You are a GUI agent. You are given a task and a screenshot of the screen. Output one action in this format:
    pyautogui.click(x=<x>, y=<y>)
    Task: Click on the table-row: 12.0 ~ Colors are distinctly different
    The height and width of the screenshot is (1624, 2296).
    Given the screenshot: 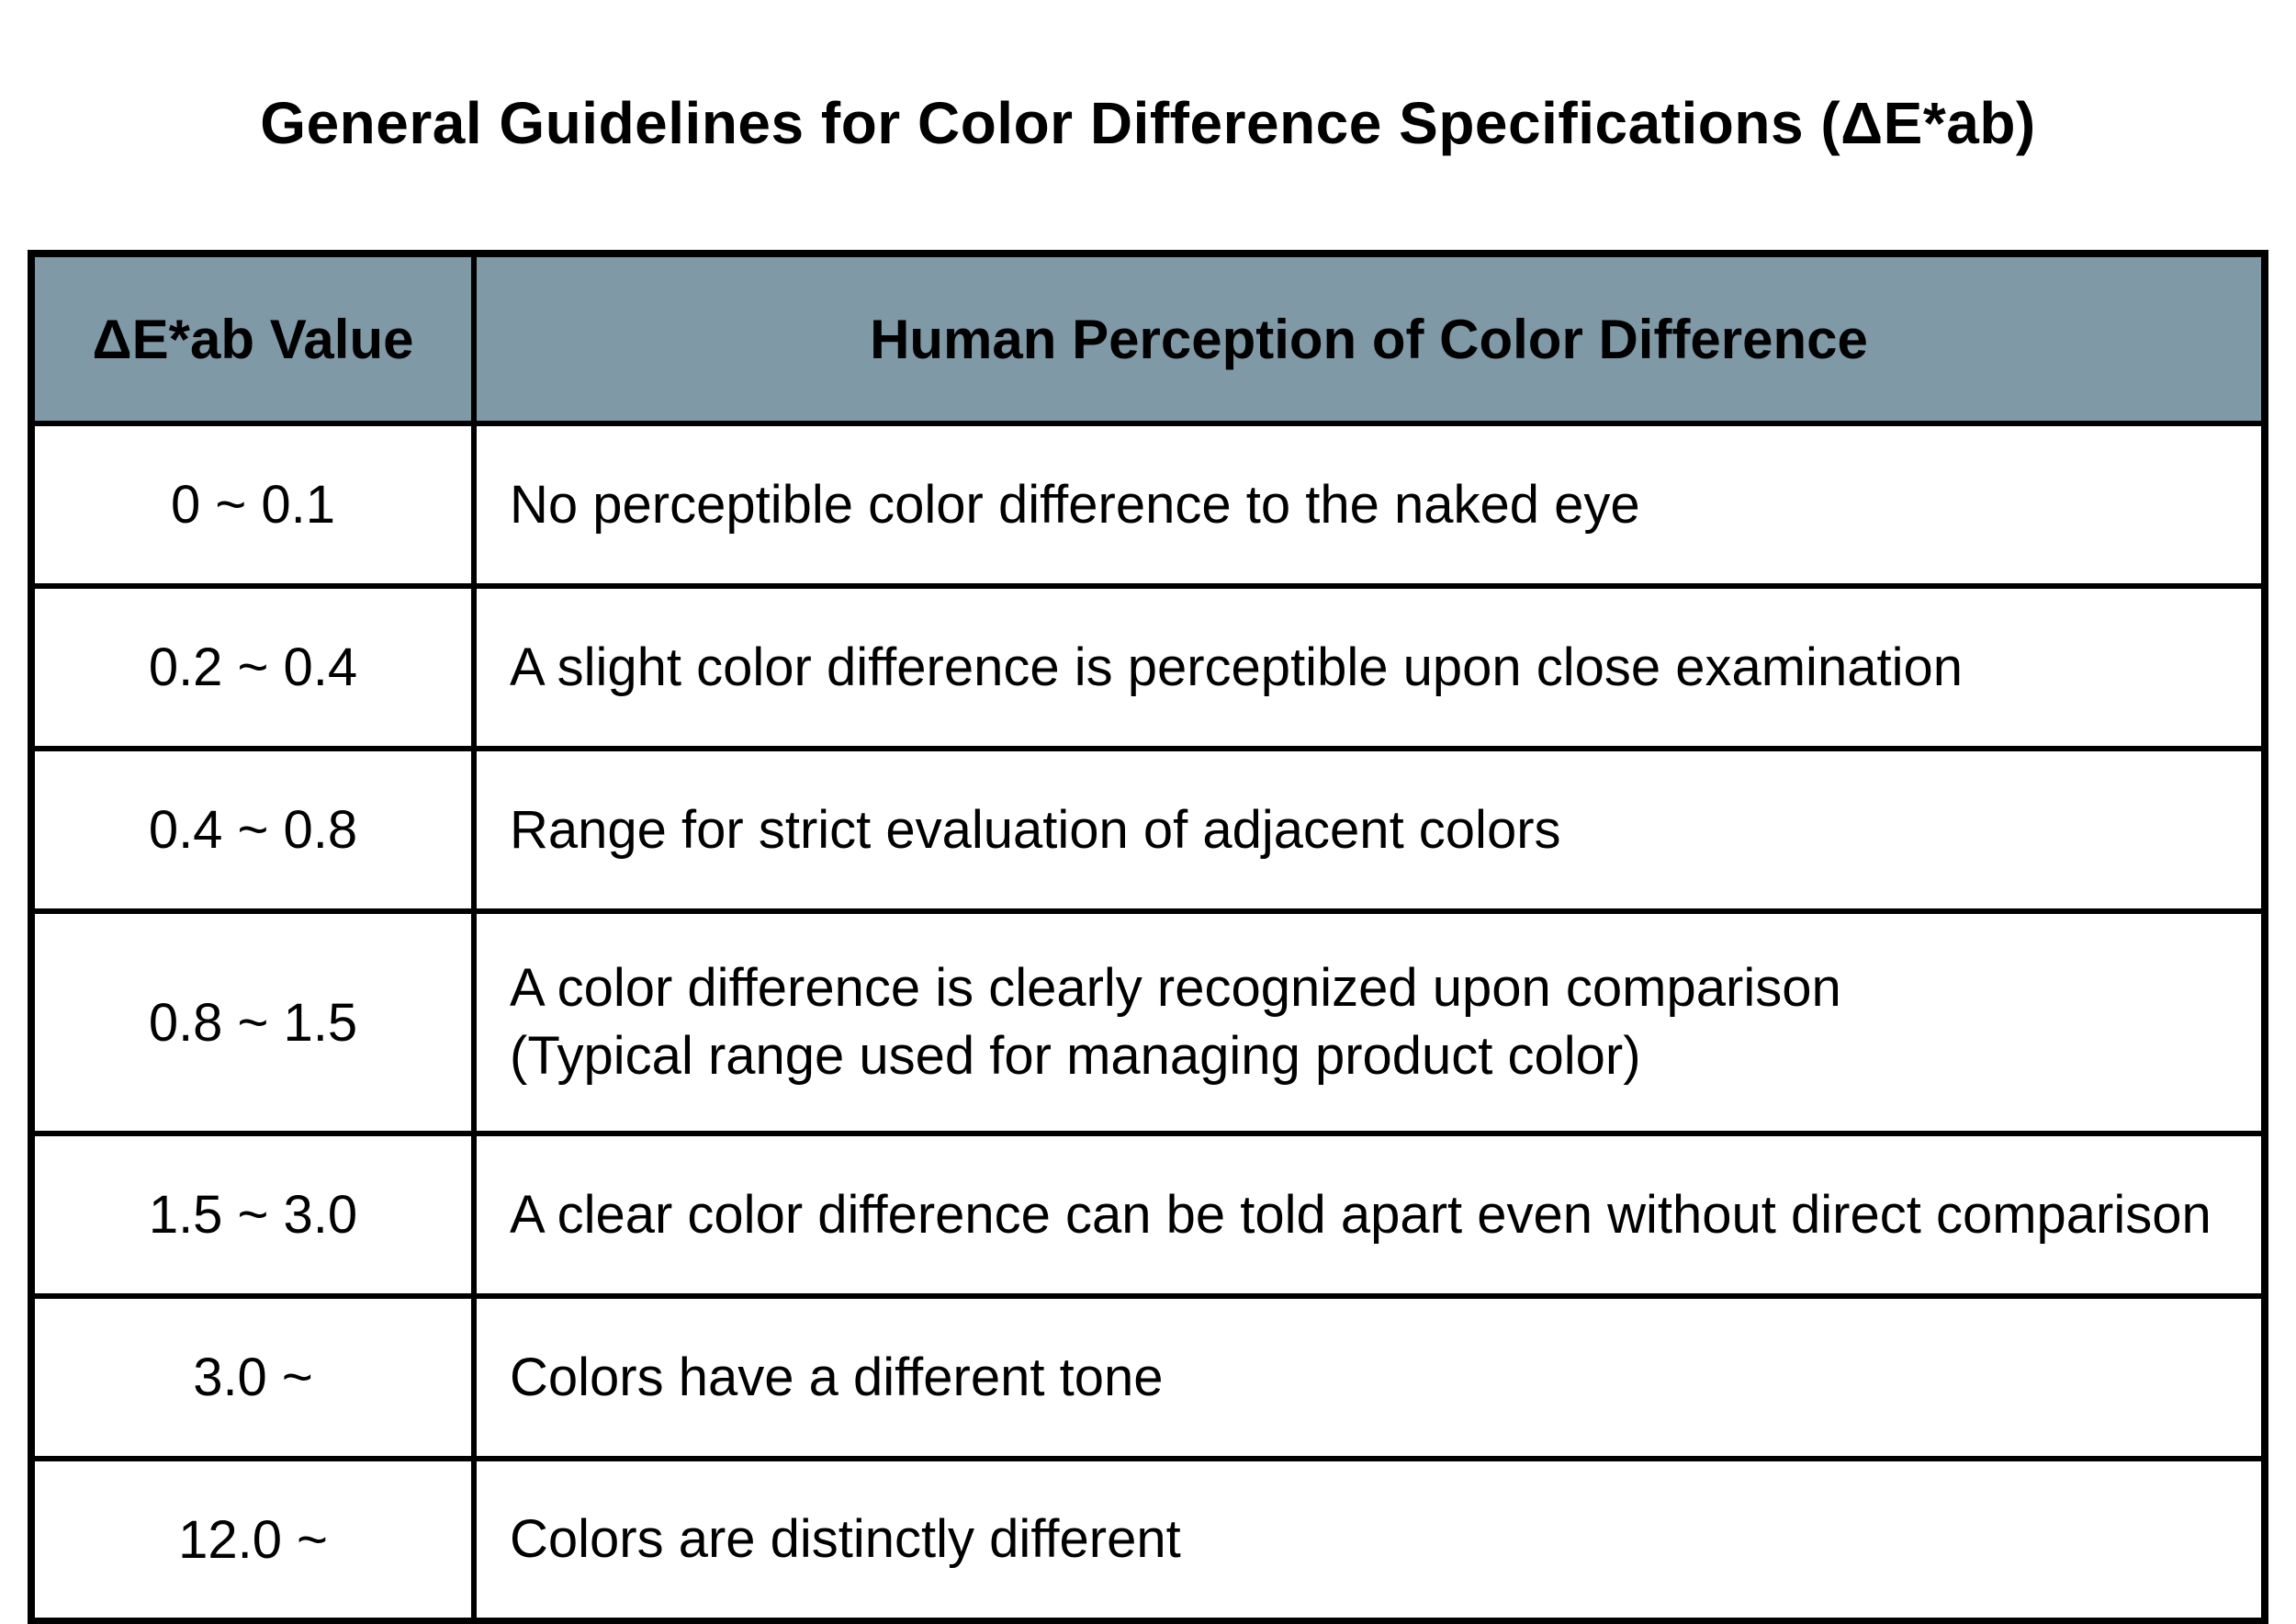 What is the action you would take?
    pyautogui.click(x=1148, y=1540)
    